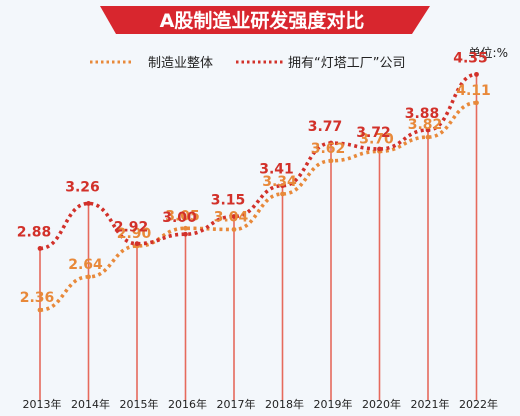  Describe the element at coordinates (234, 229) in the screenshot. I see `point-series-1-2017年` at that location.